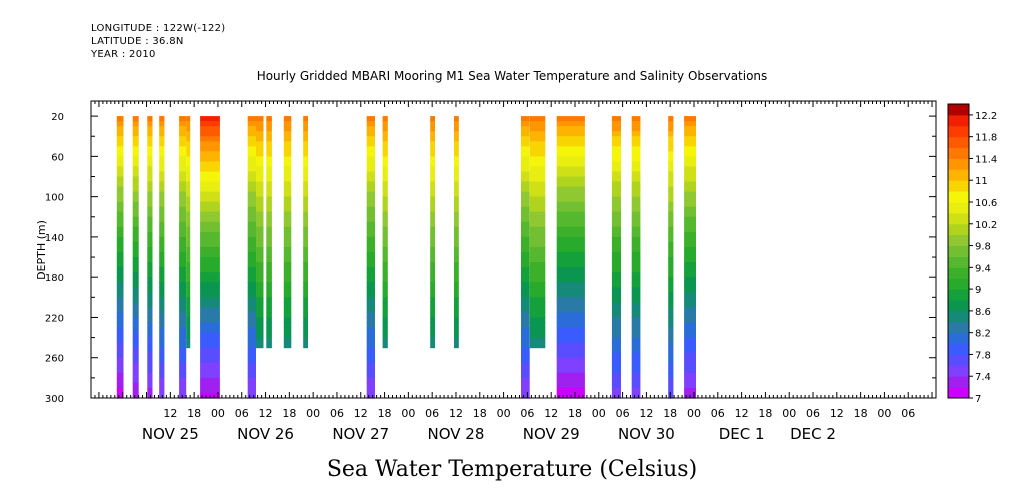 This screenshot has height=504, width=1009. What do you see at coordinates (908, 413) in the screenshot?
I see `x-tick-label: 06` at bounding box center [908, 413].